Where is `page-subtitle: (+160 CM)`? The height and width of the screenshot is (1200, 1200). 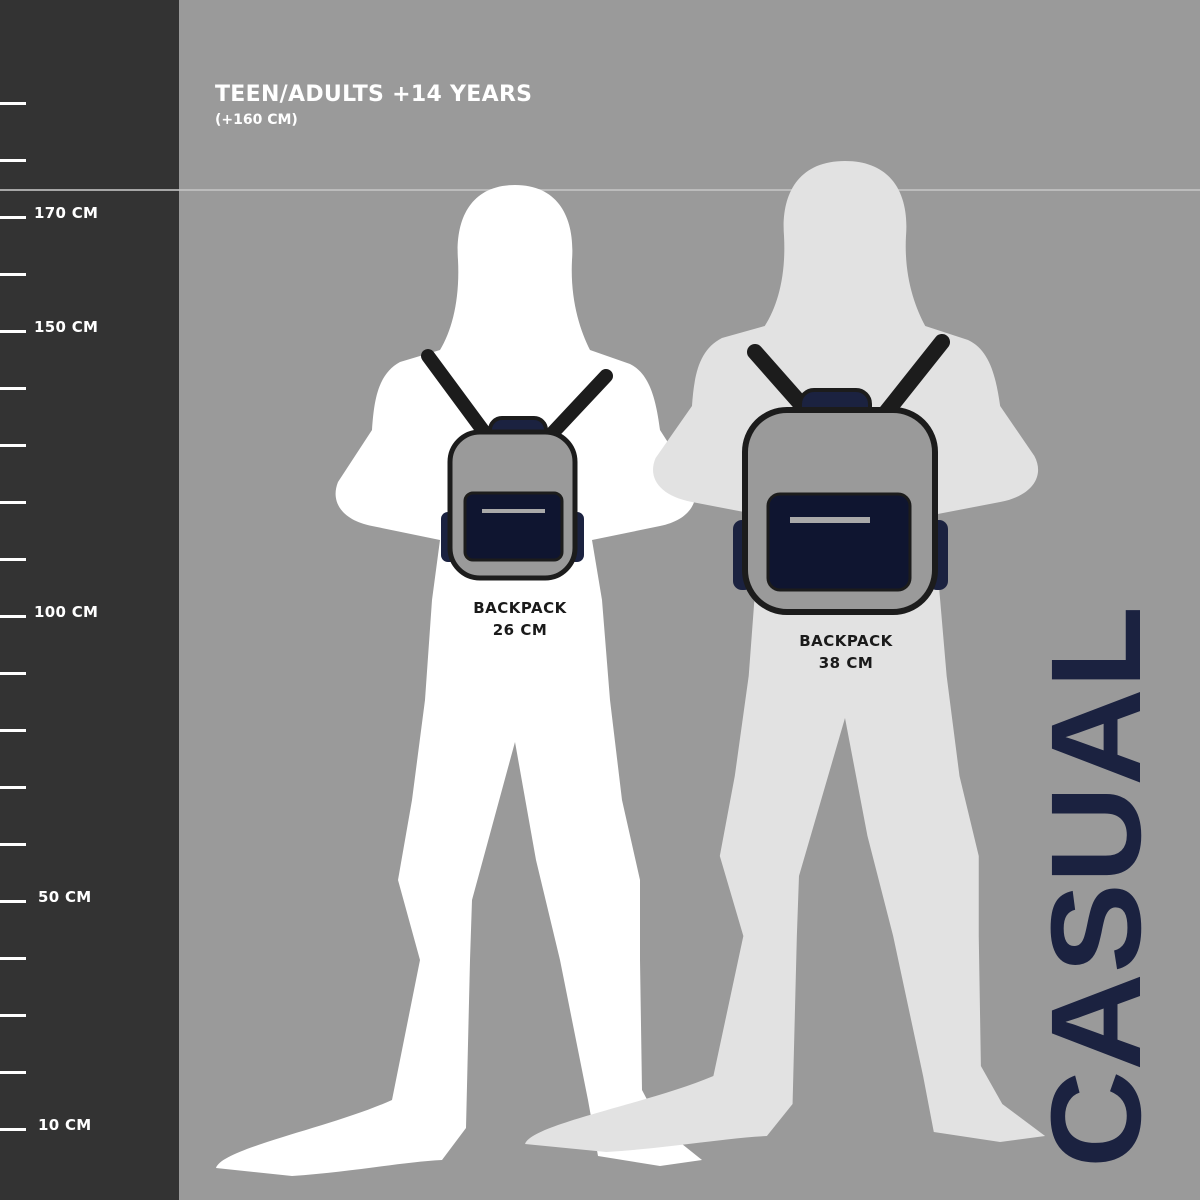 page-subtitle: (+160 CM) is located at coordinates (256, 120).